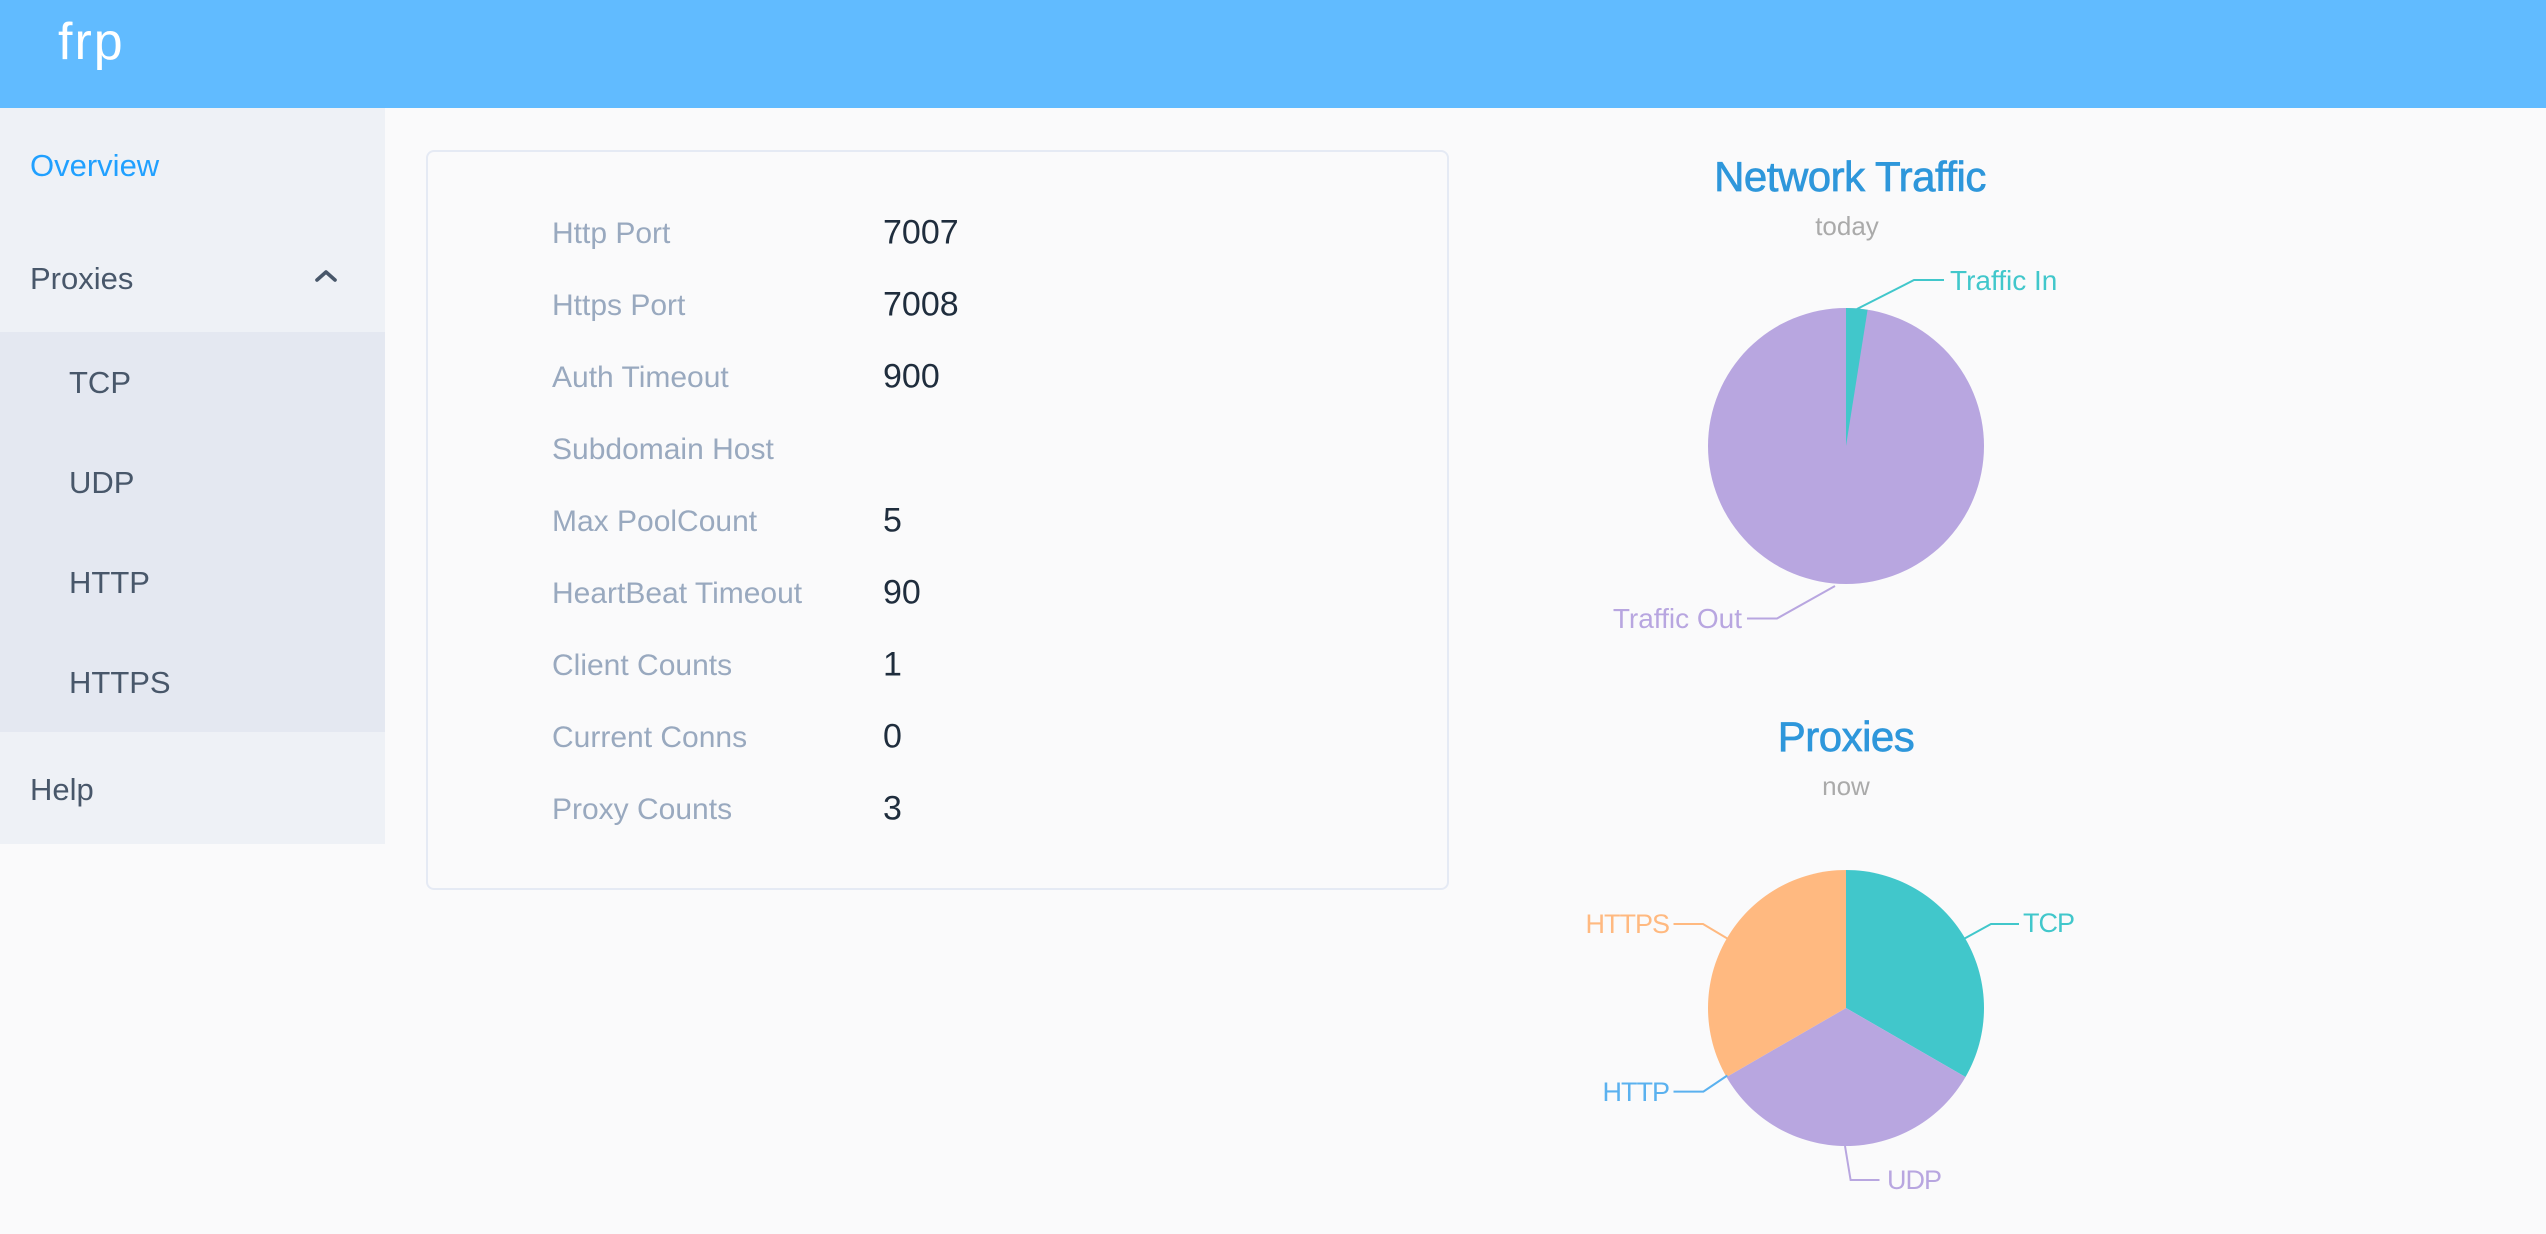  I want to click on svg-text: Network Traffic, so click(1850, 176).